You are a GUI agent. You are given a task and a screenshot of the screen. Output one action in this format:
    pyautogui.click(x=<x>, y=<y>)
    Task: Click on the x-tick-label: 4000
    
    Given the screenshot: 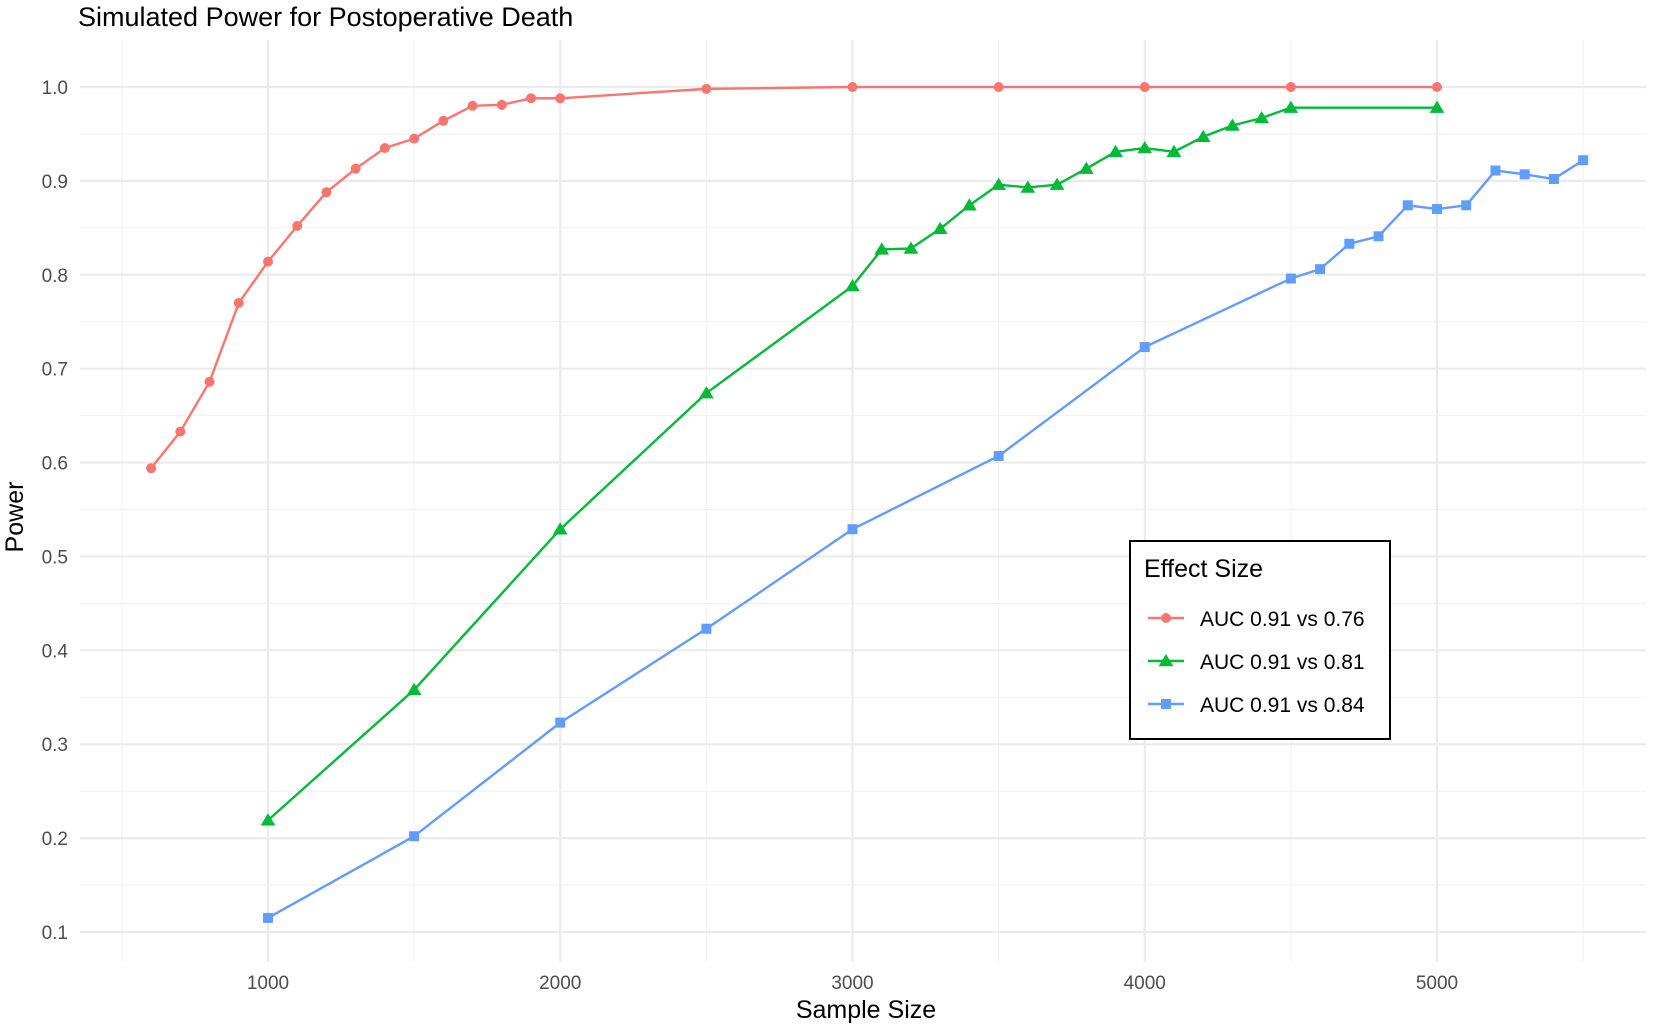 What is the action you would take?
    pyautogui.click(x=1145, y=983)
    